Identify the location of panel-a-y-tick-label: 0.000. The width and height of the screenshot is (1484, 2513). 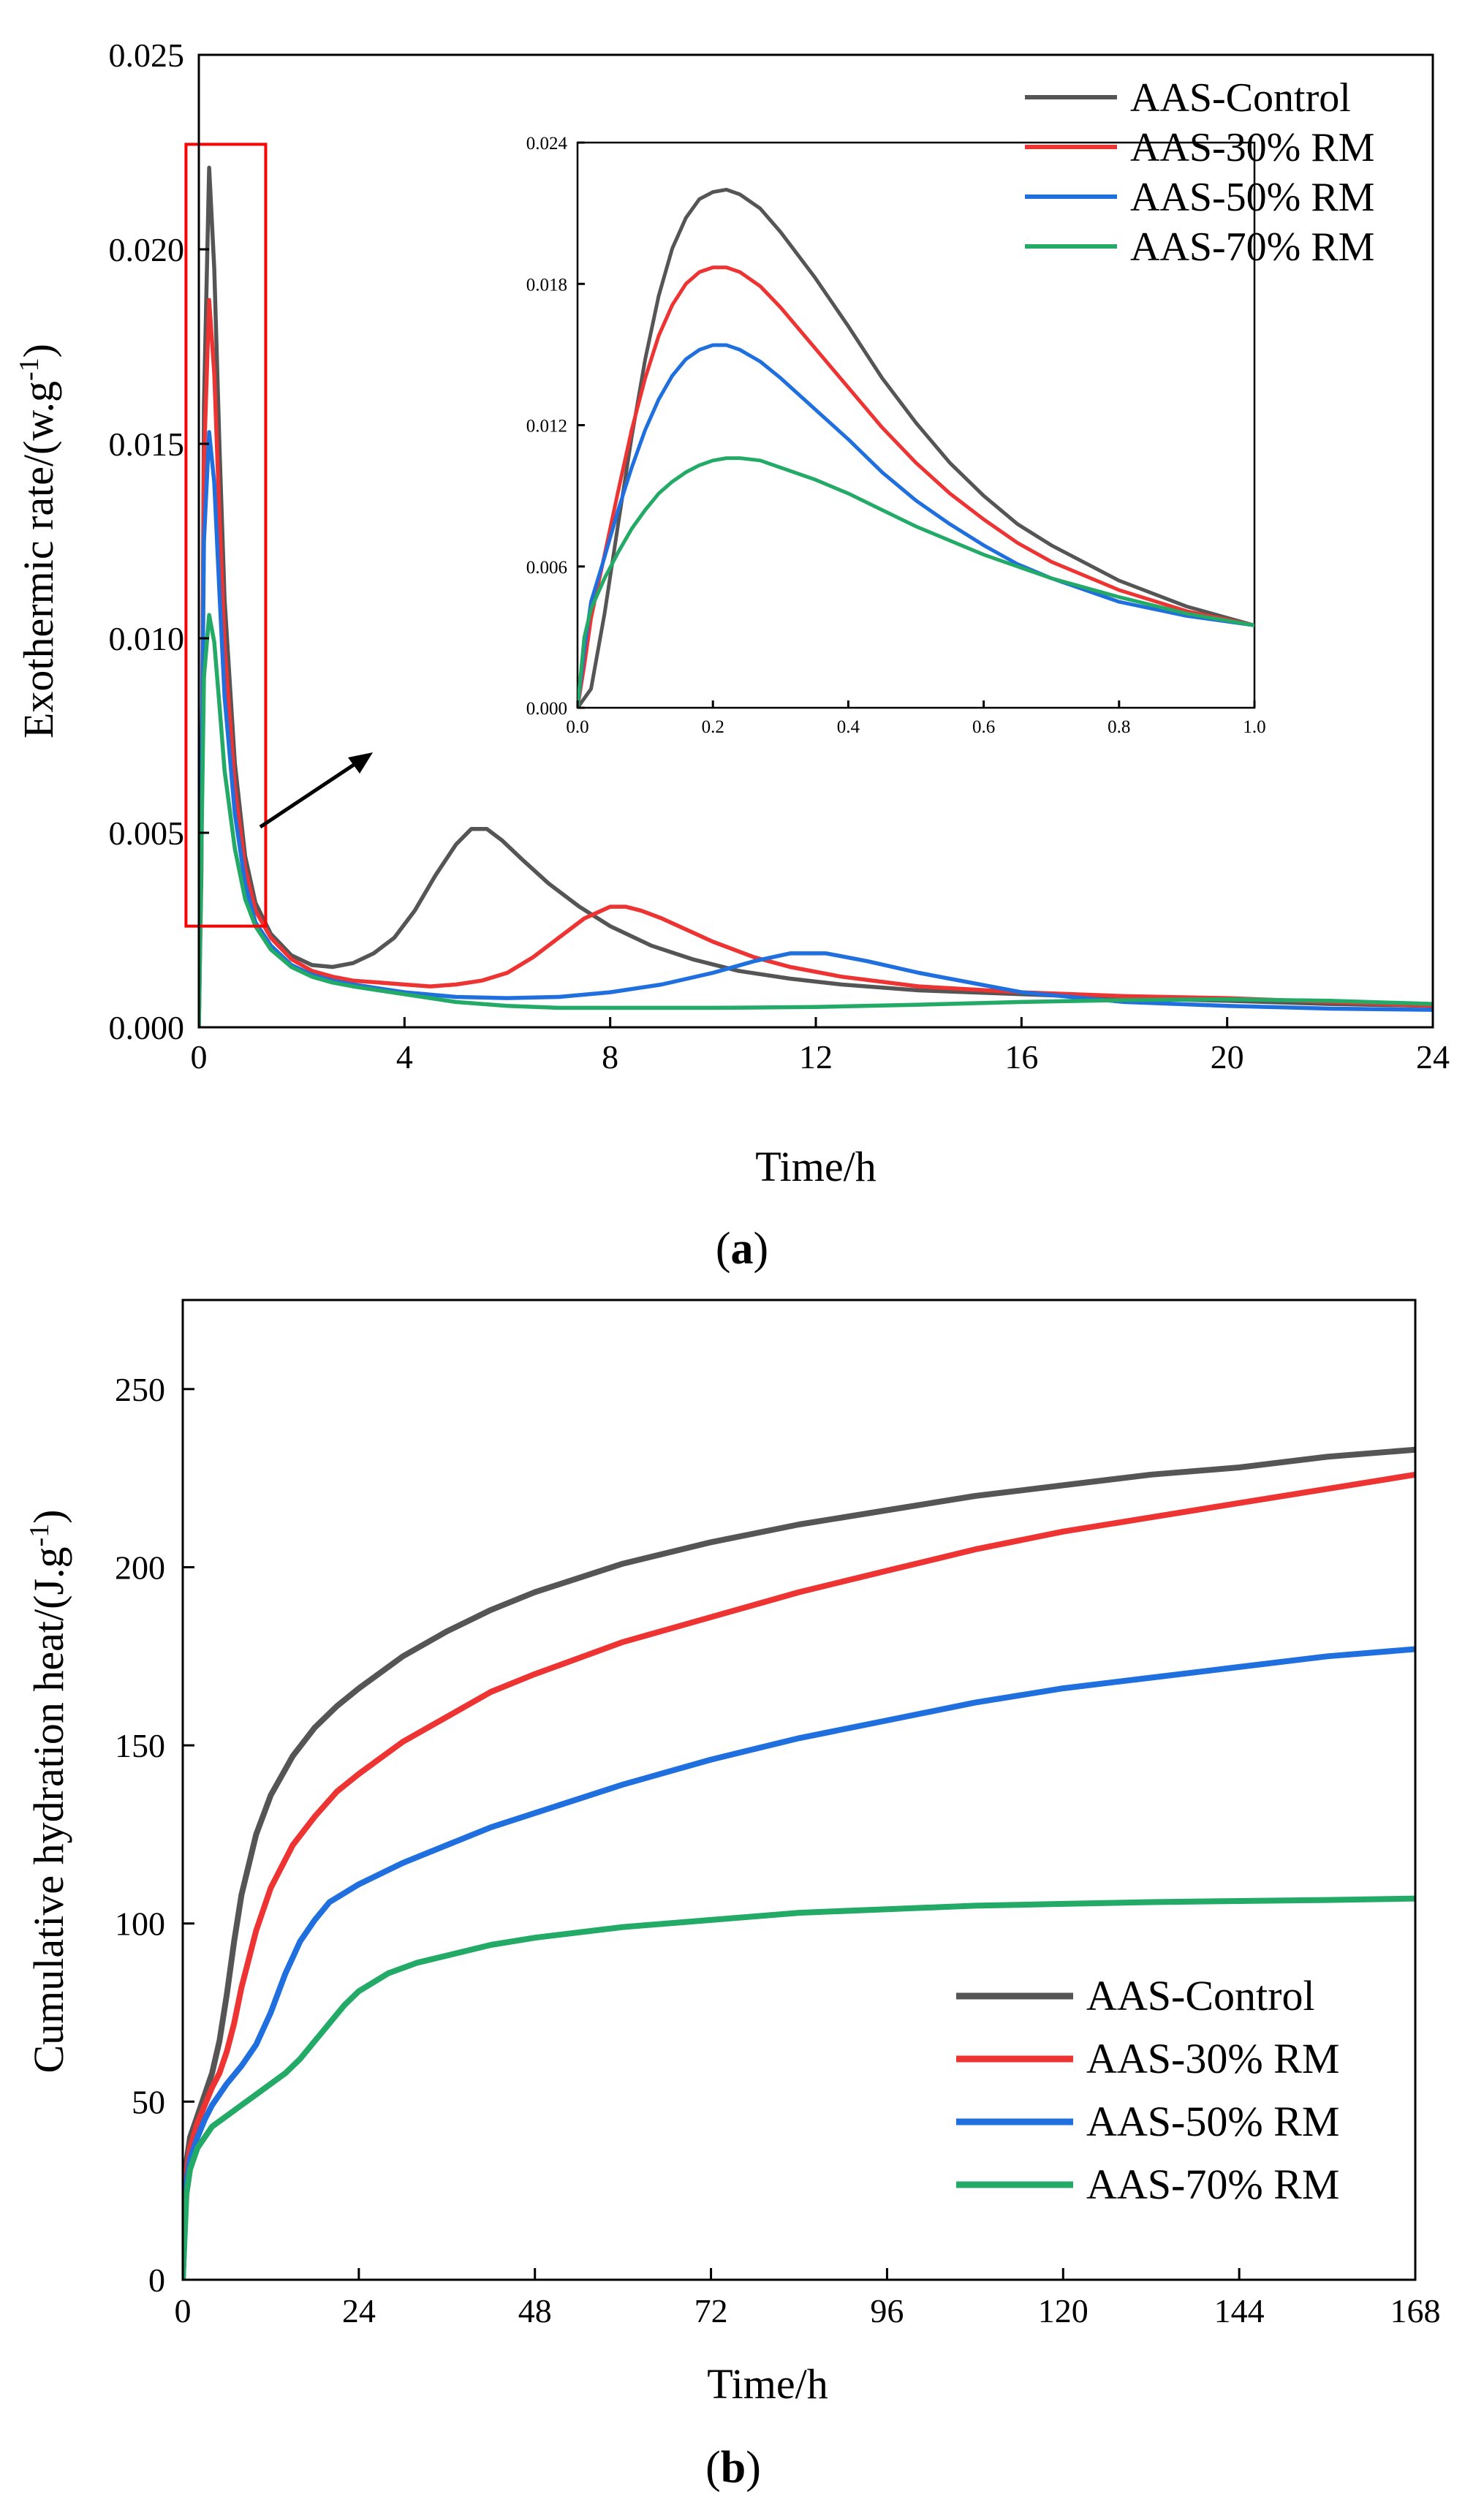
(147, 1027).